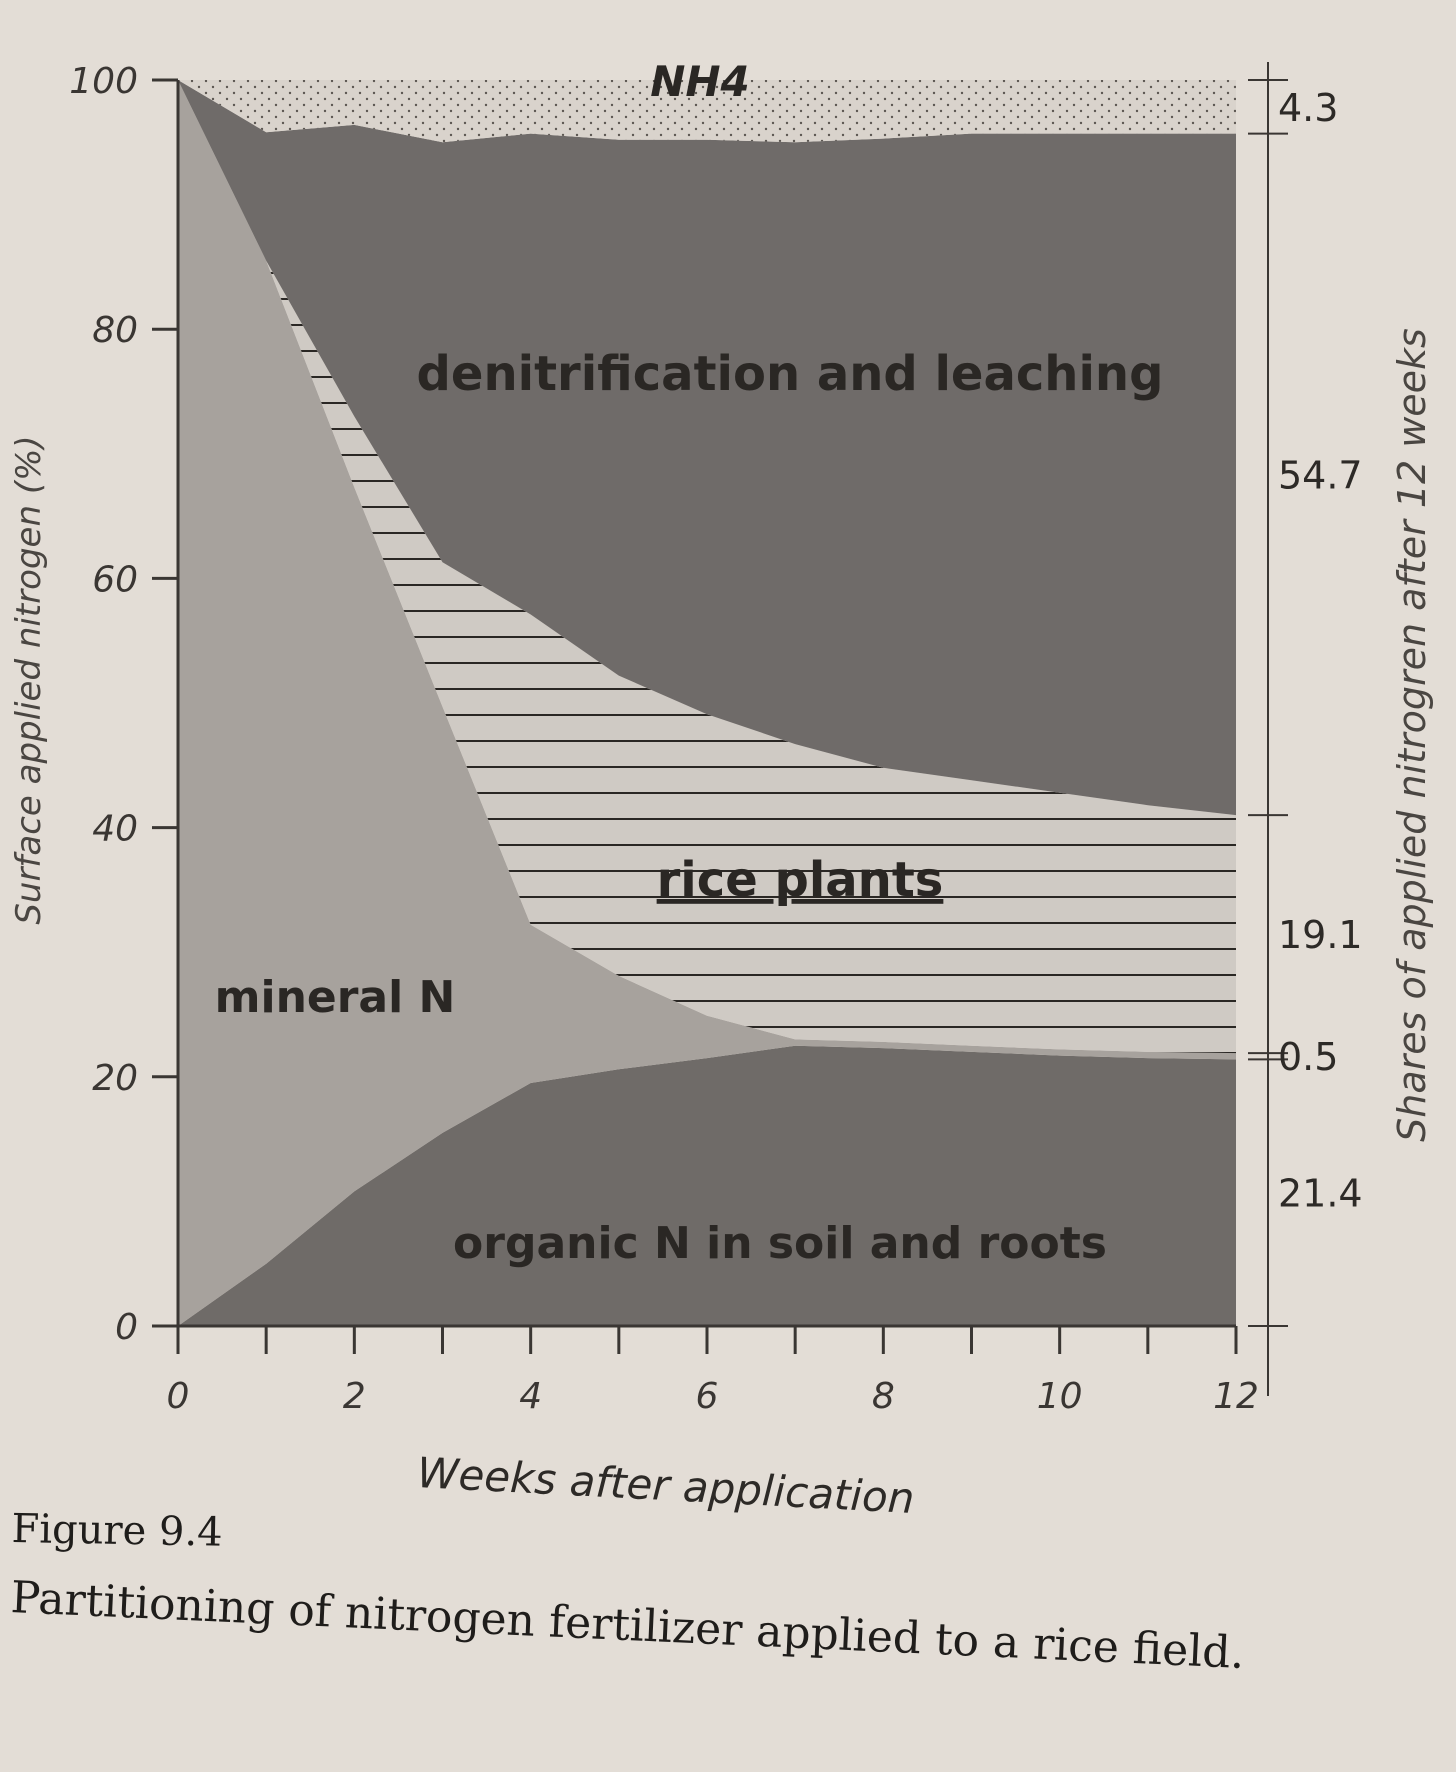 The width and height of the screenshot is (1456, 1772). I want to click on share-label: 21.4, so click(1320, 1194).